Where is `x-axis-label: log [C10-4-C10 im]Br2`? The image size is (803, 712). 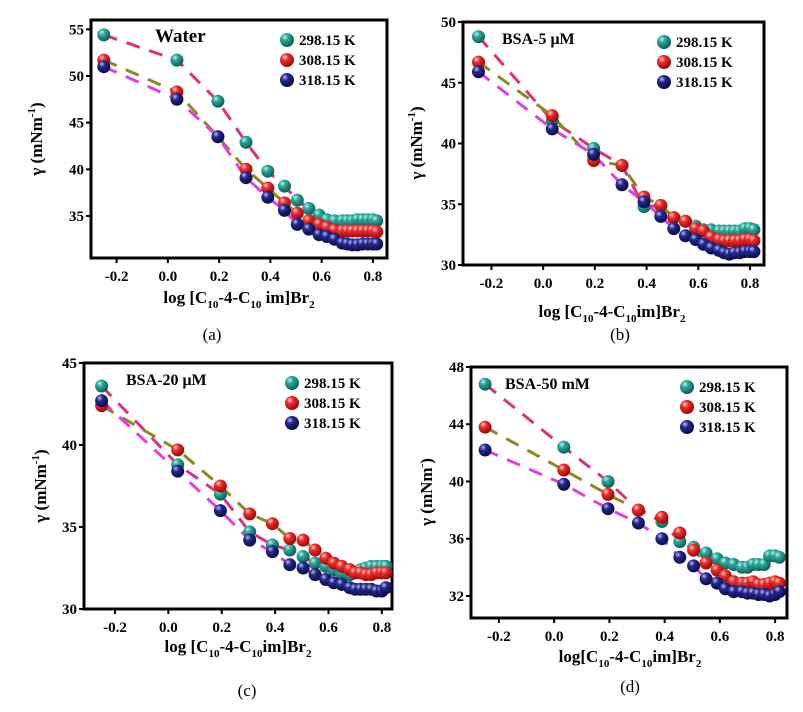 x-axis-label: log [C10-4-C10 im]Br2 is located at coordinates (239, 299).